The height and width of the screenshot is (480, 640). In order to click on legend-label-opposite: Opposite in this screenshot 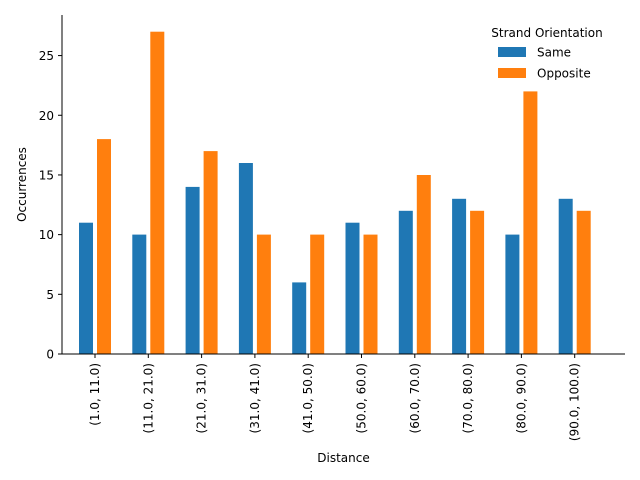, I will do `click(564, 74)`.